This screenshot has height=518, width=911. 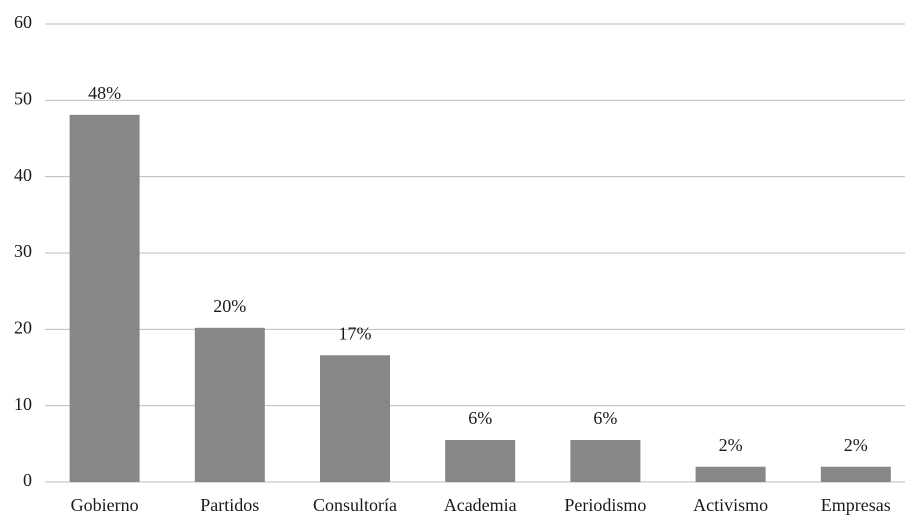 I want to click on x-tick-label: Gobierno, so click(x=105, y=505).